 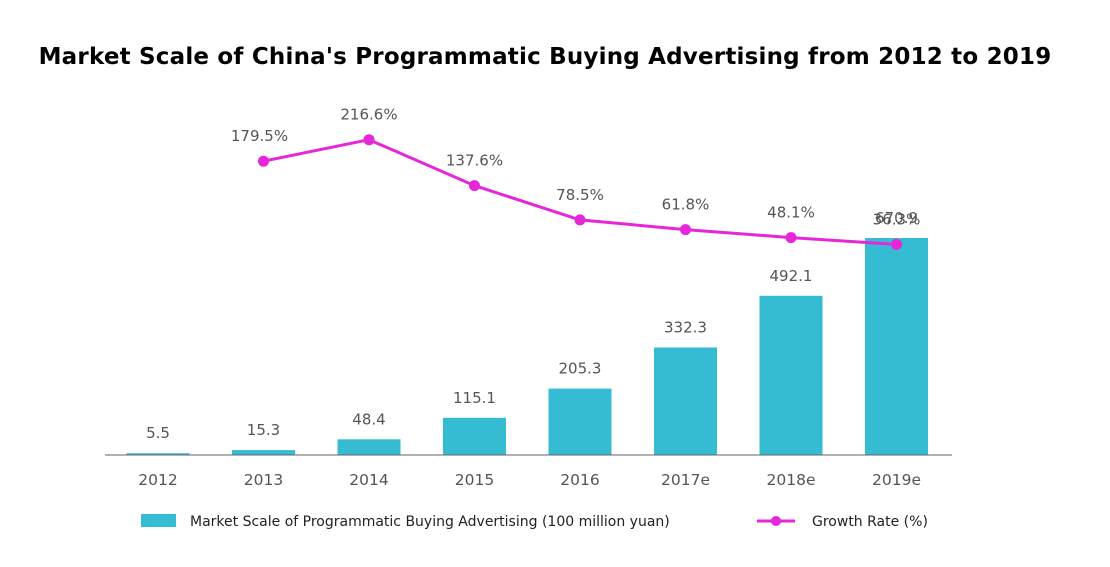 I want to click on legend-bar-swatch, so click(x=158, y=520).